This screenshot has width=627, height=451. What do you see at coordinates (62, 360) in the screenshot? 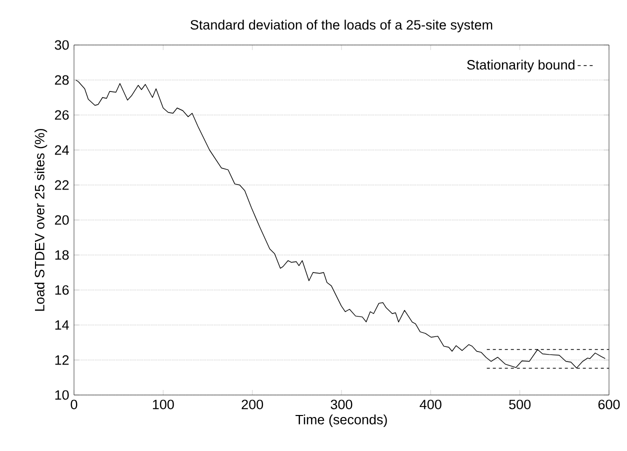
I see `y-tick-label: 12` at bounding box center [62, 360].